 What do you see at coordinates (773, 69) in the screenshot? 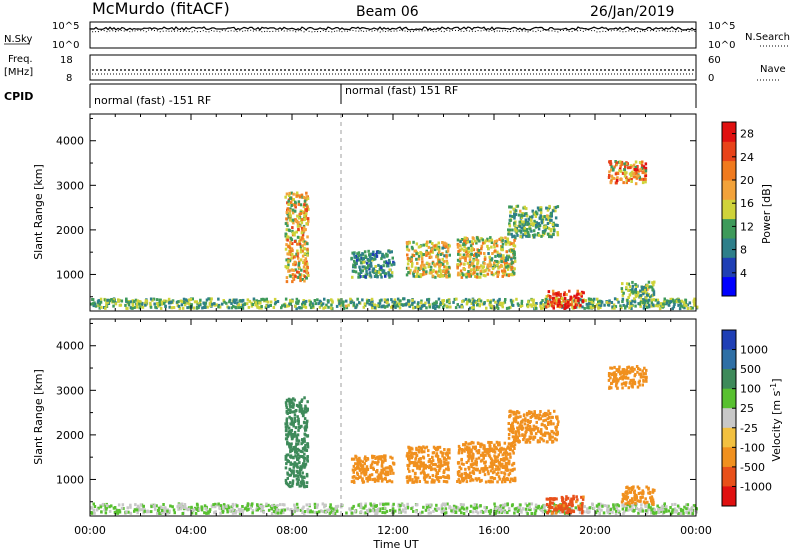
I see `nave-label: Nave` at bounding box center [773, 69].